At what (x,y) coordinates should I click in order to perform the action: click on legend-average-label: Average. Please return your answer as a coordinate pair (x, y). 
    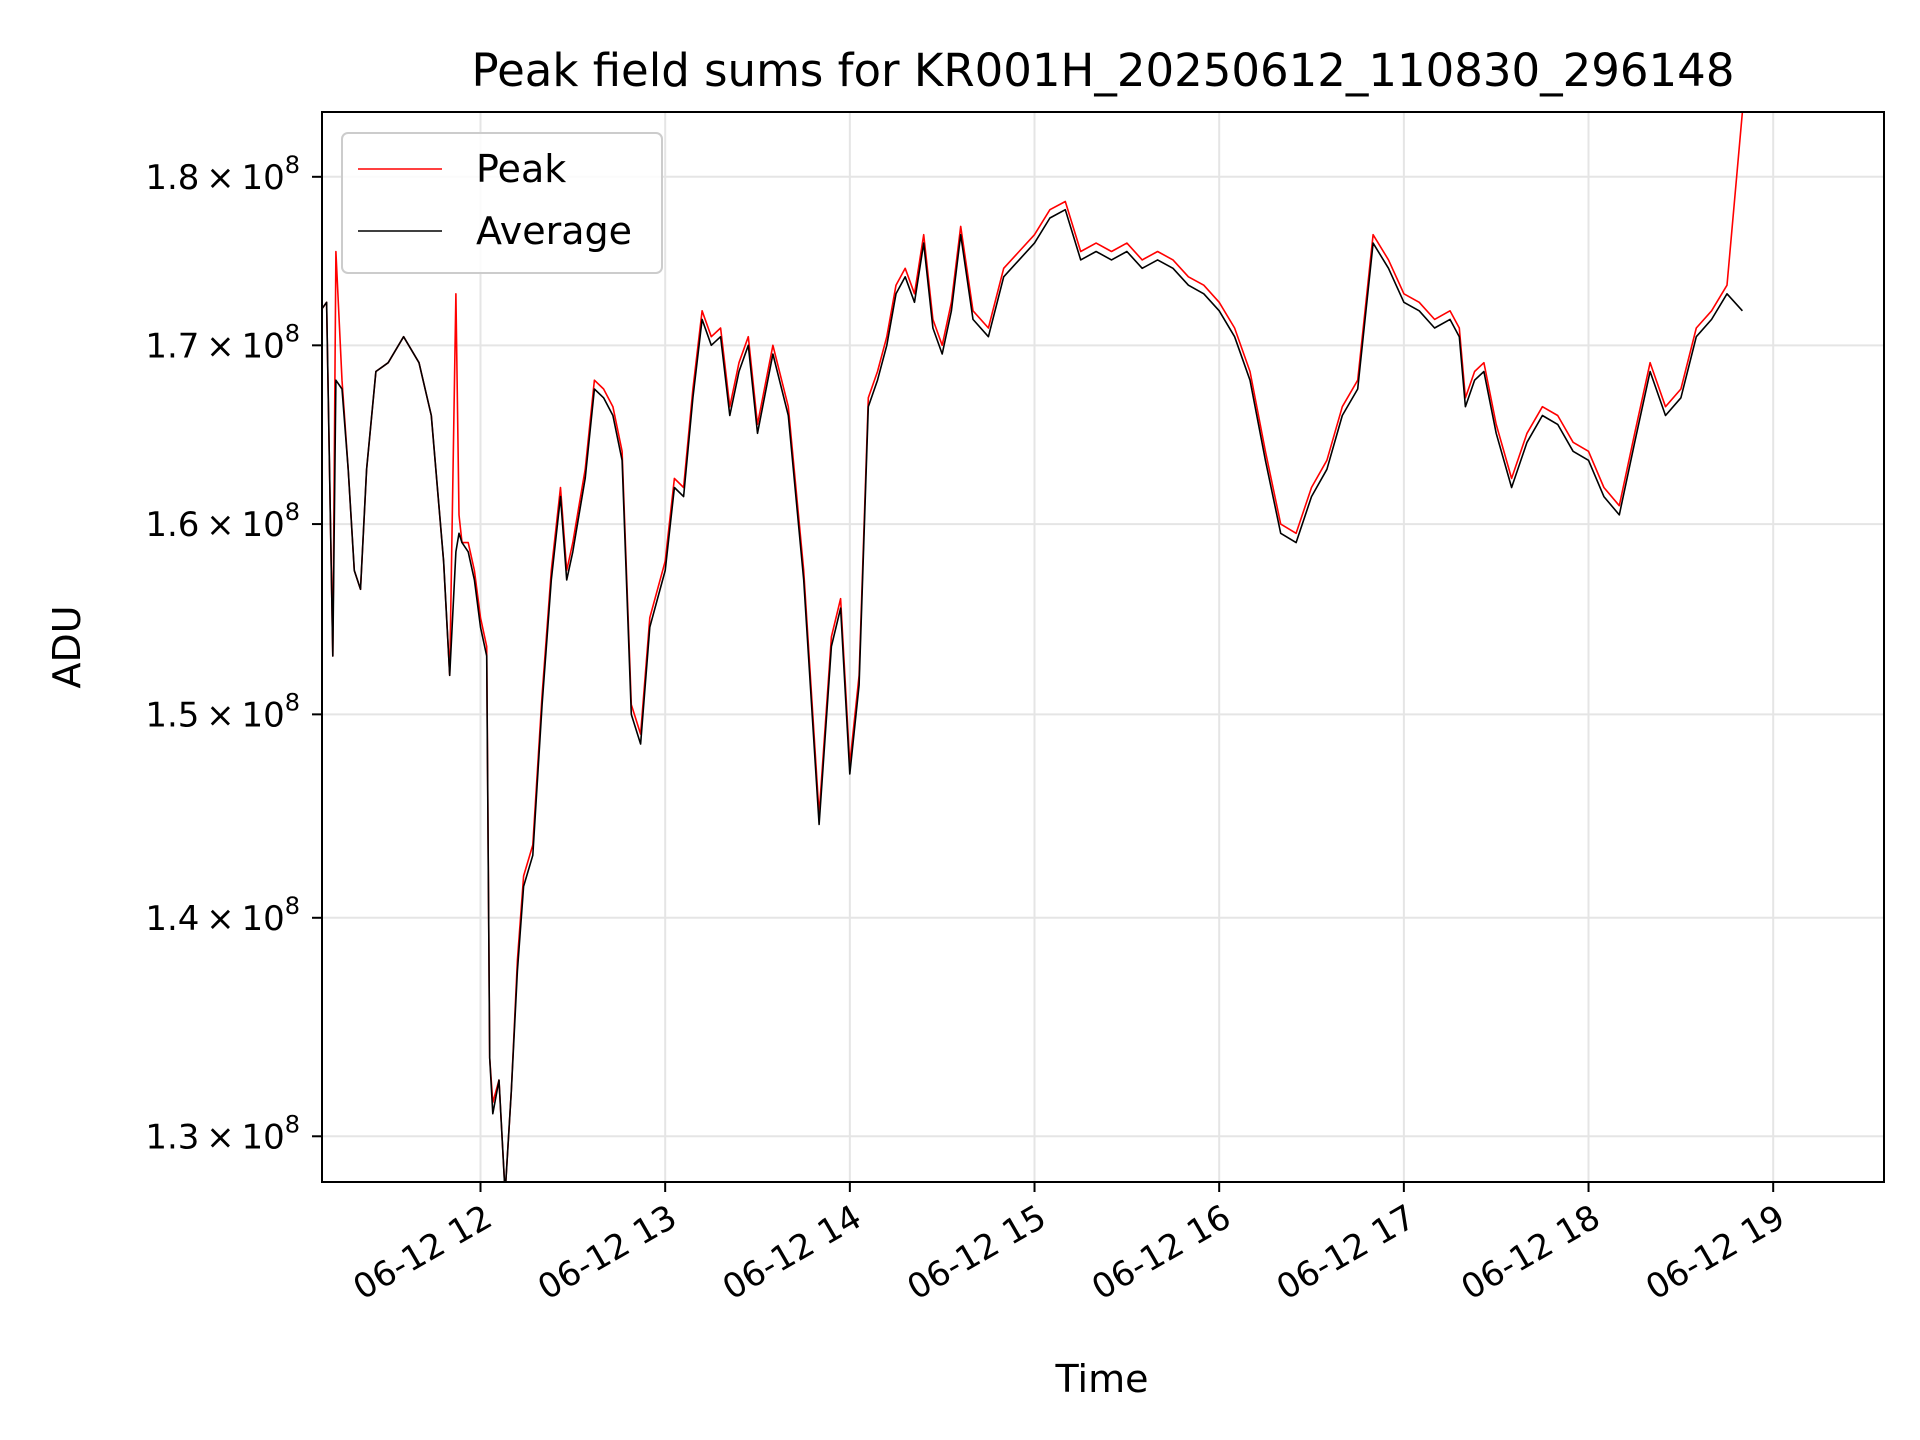
    Looking at the image, I should click on (554, 231).